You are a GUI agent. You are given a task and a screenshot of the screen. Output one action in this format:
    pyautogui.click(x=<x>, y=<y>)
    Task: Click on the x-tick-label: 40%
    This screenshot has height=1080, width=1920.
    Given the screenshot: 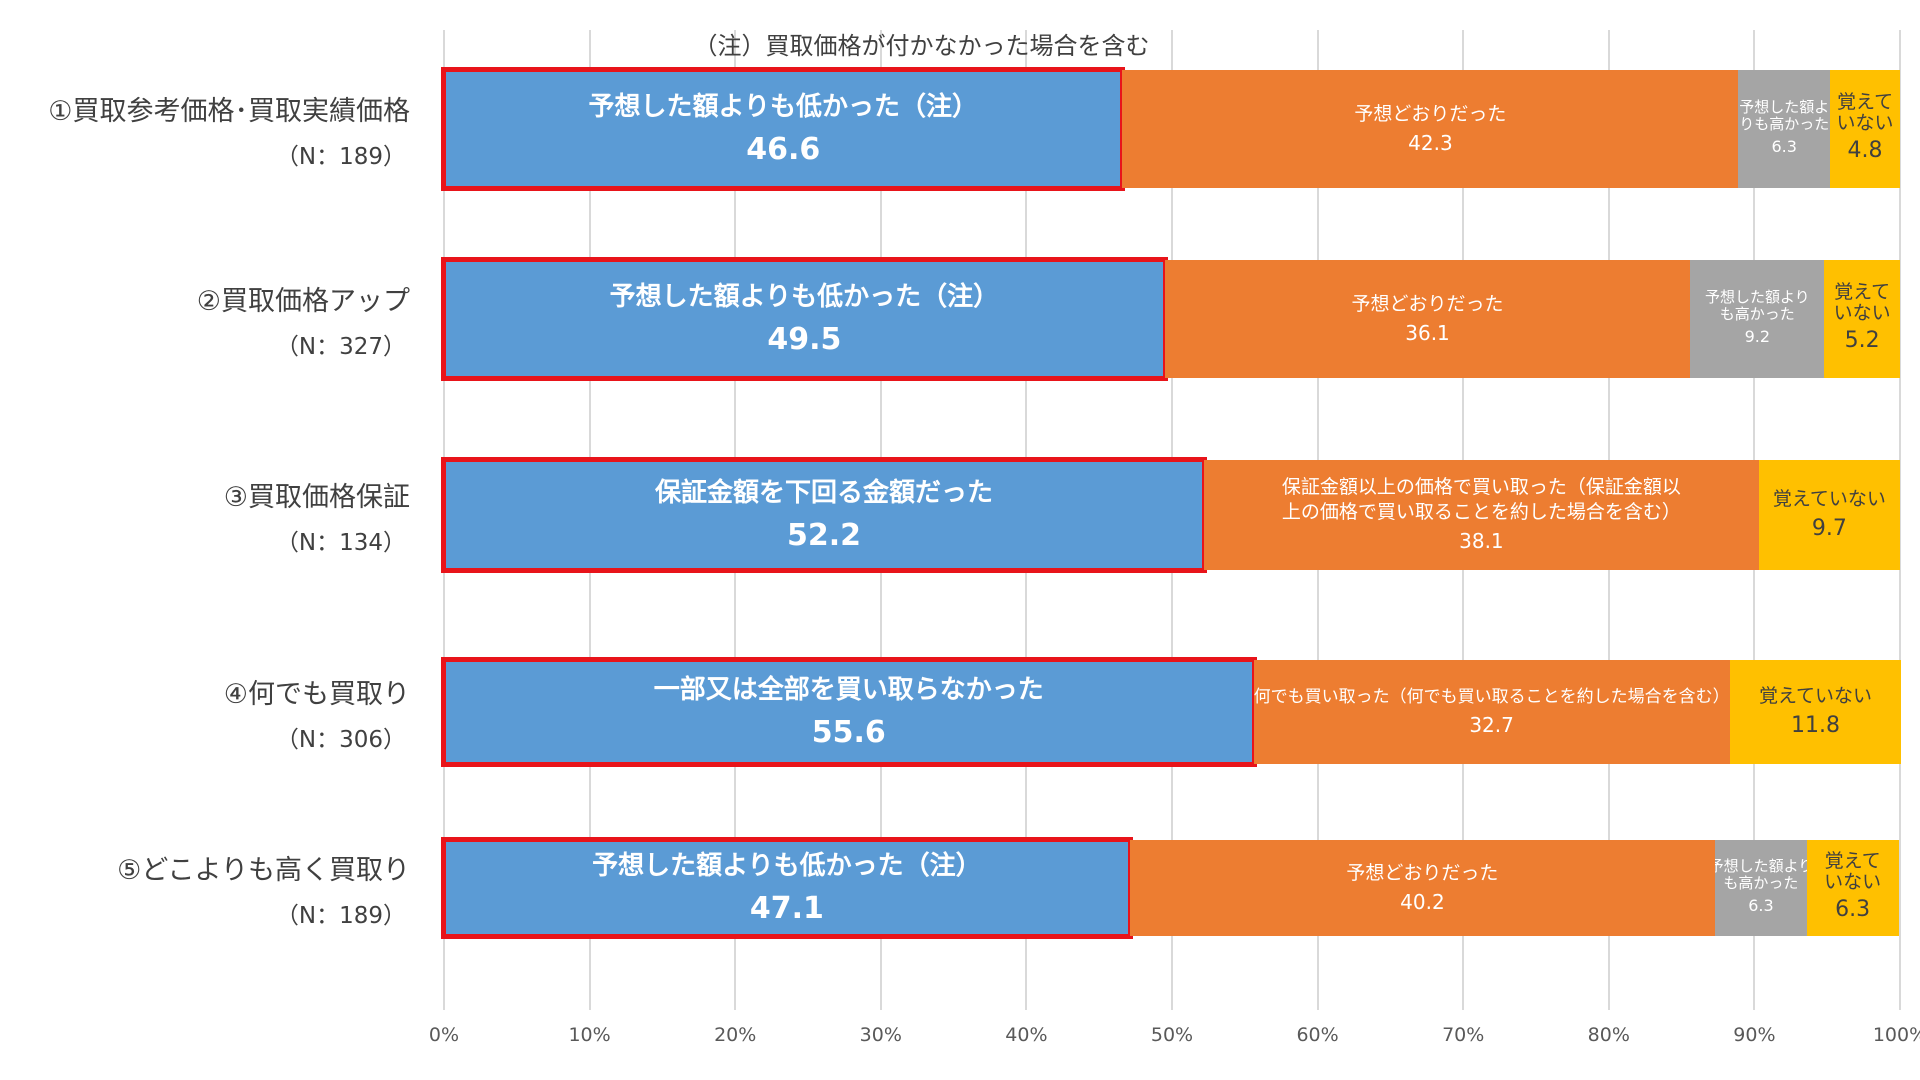 What is the action you would take?
    pyautogui.click(x=1026, y=1035)
    